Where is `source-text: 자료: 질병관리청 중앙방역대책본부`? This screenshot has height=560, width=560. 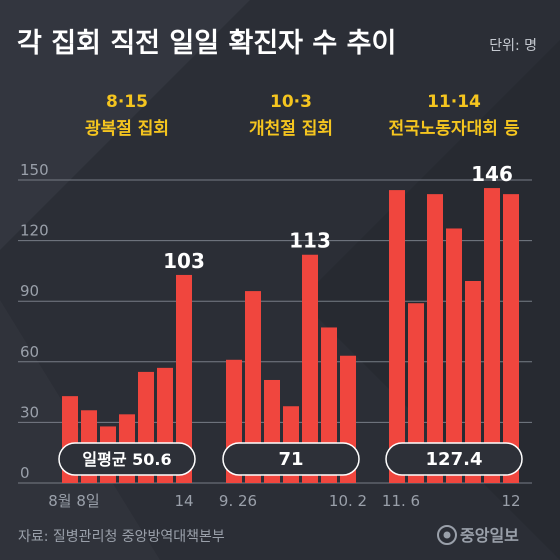
source-text: 자료: 질병관리청 중앙방역대책본부 is located at coordinates (121, 537).